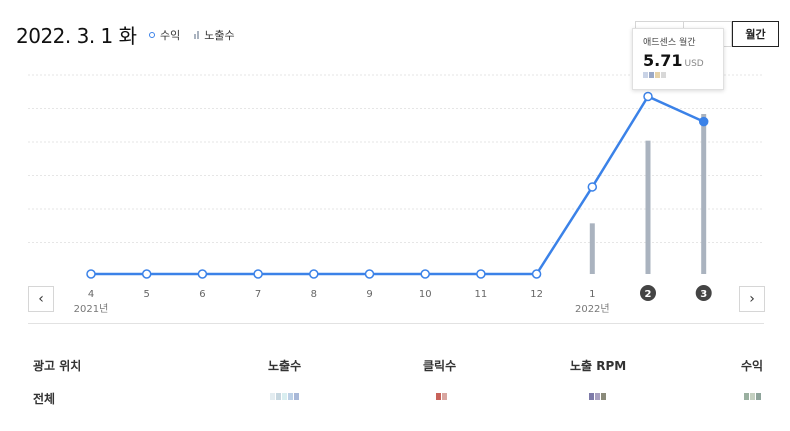  What do you see at coordinates (91, 309) in the screenshot?
I see `year-label: 2021년` at bounding box center [91, 309].